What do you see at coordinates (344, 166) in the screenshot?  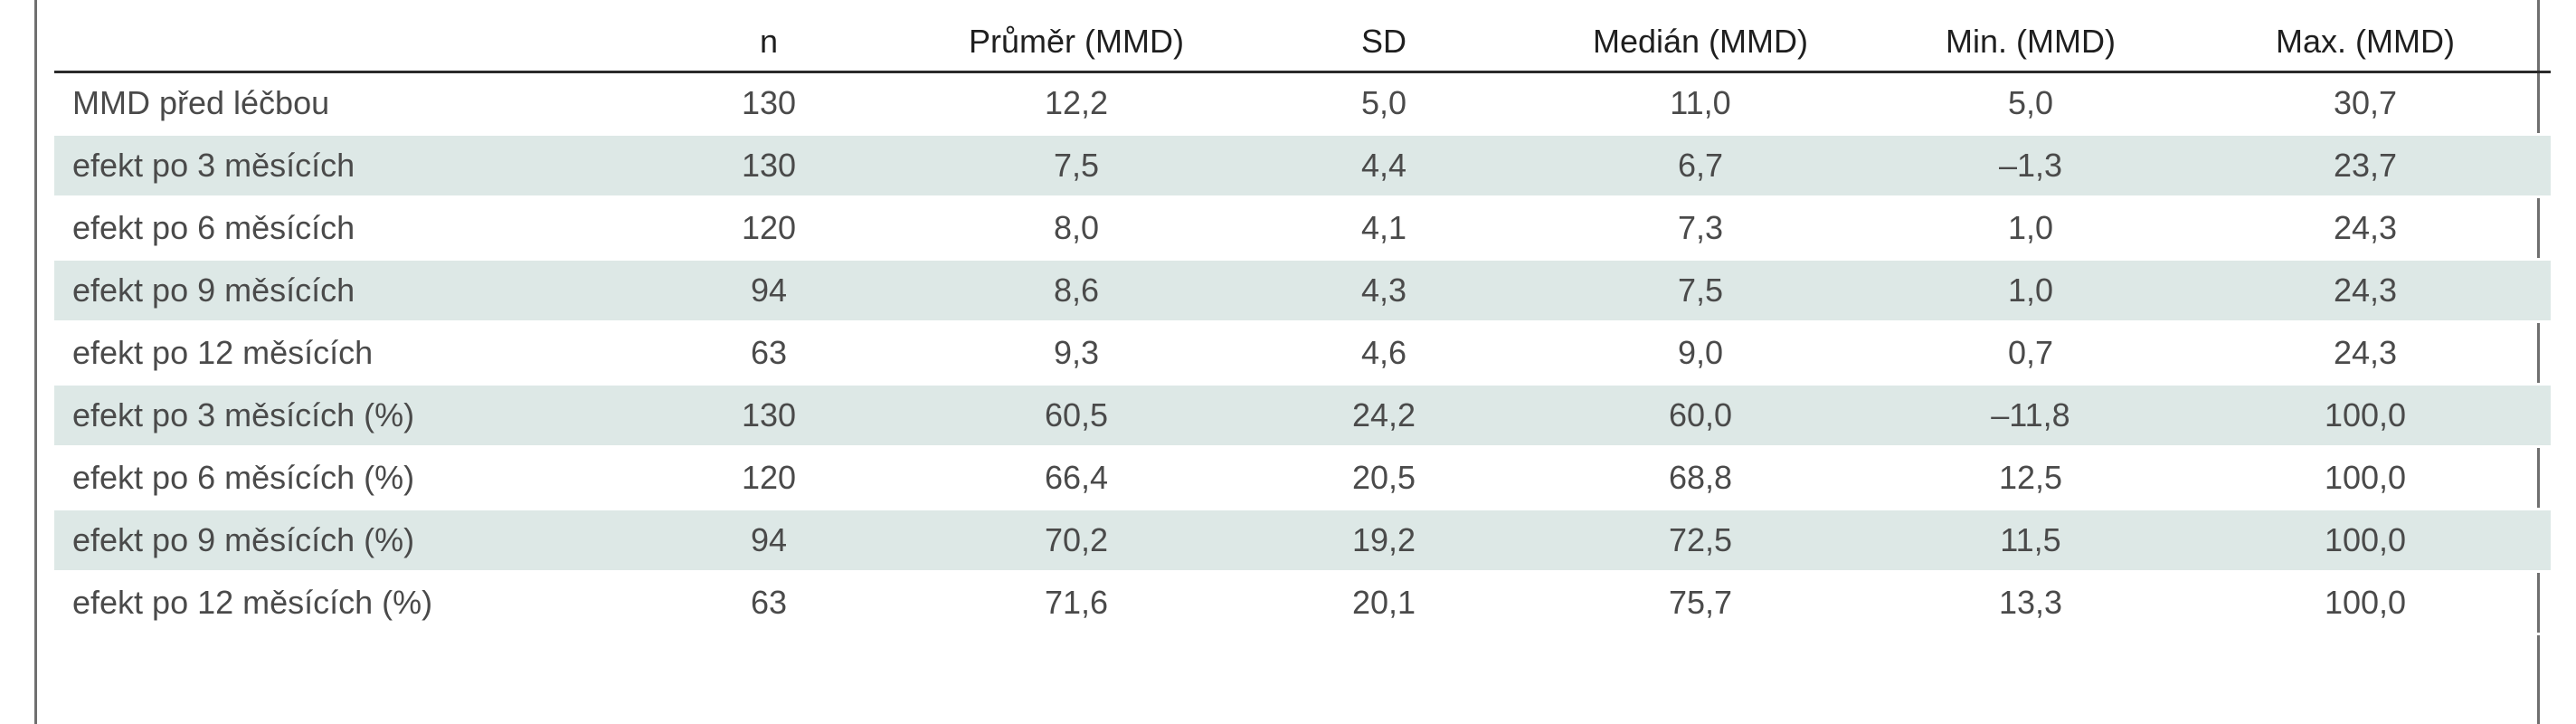 I see `row-label: efekt po 3 měsících` at bounding box center [344, 166].